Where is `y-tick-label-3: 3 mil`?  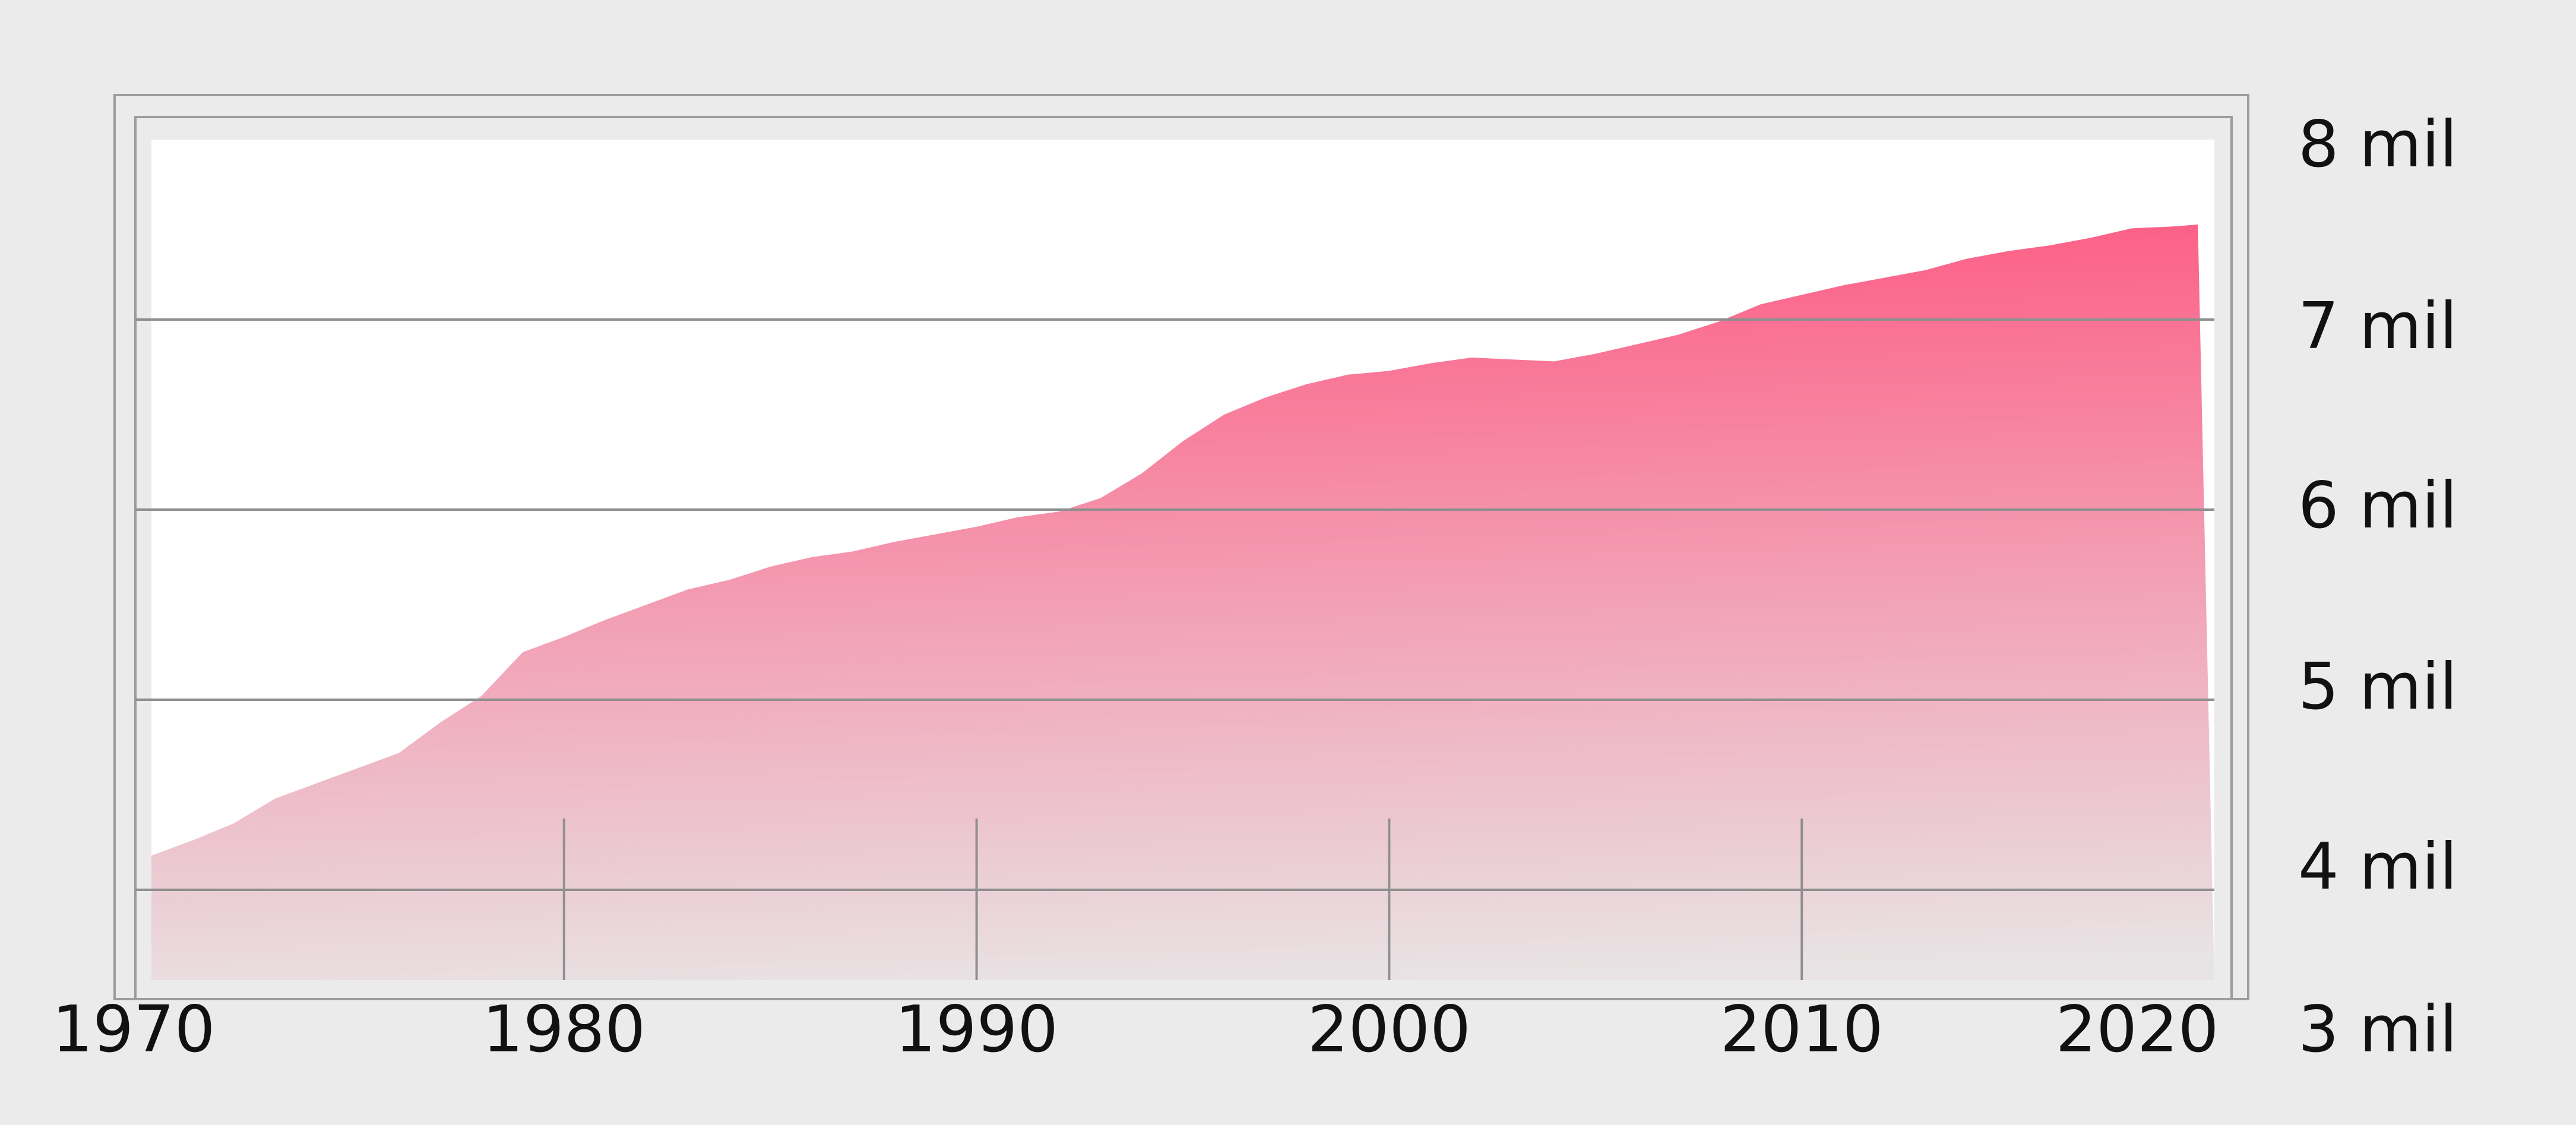 y-tick-label-3: 3 mil is located at coordinates (2377, 1030).